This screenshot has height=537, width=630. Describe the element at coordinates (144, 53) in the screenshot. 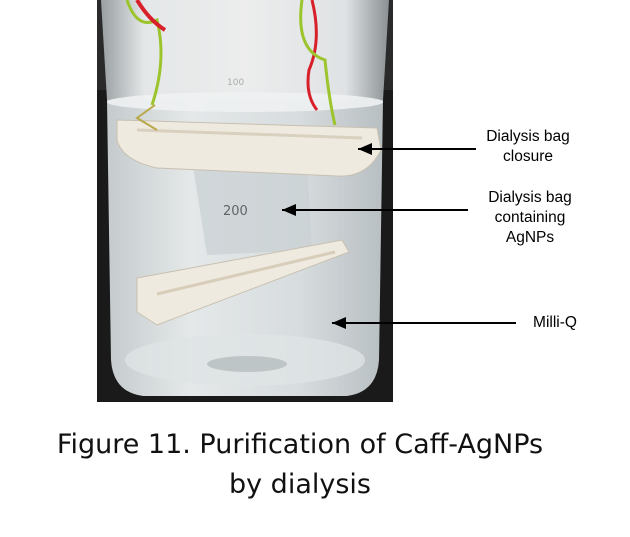

I see `green-tie` at that location.